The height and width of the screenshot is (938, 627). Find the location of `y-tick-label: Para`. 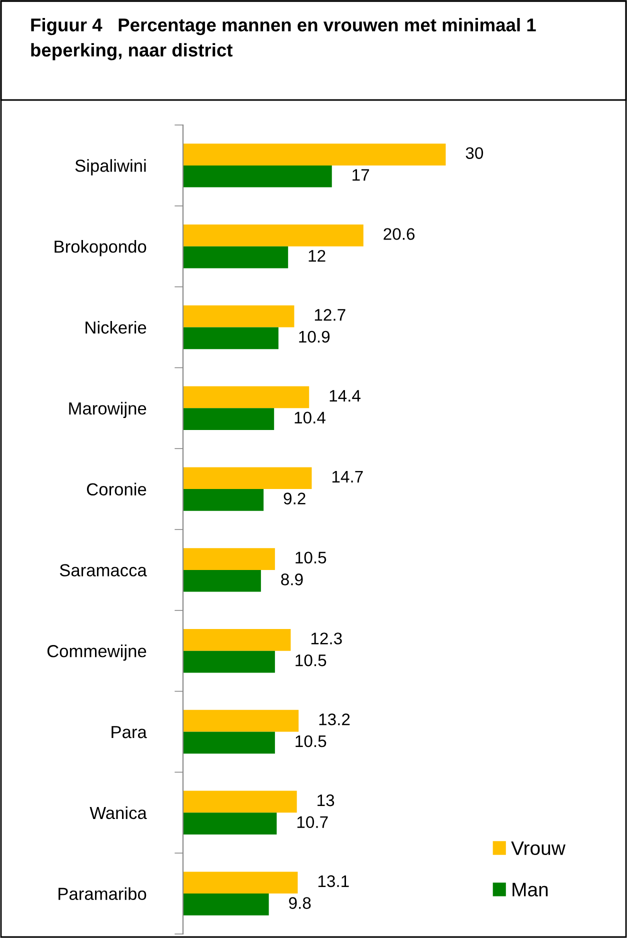

y-tick-label: Para is located at coordinates (129, 732).